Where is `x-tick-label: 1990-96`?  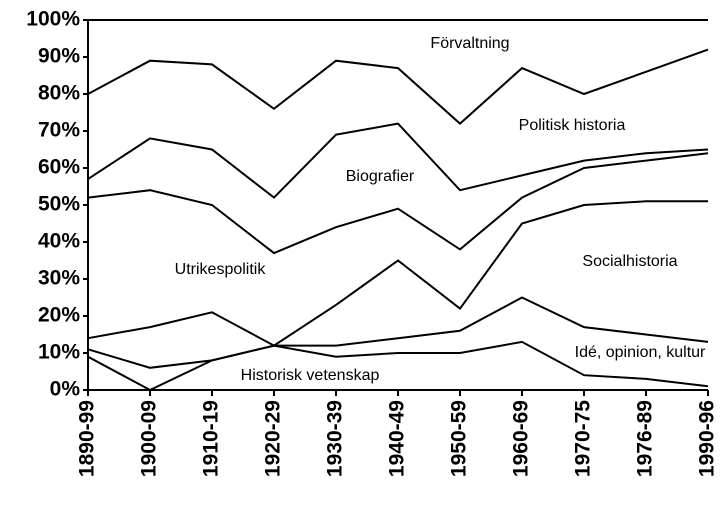
x-tick-label: 1990-96 is located at coordinates (707, 438).